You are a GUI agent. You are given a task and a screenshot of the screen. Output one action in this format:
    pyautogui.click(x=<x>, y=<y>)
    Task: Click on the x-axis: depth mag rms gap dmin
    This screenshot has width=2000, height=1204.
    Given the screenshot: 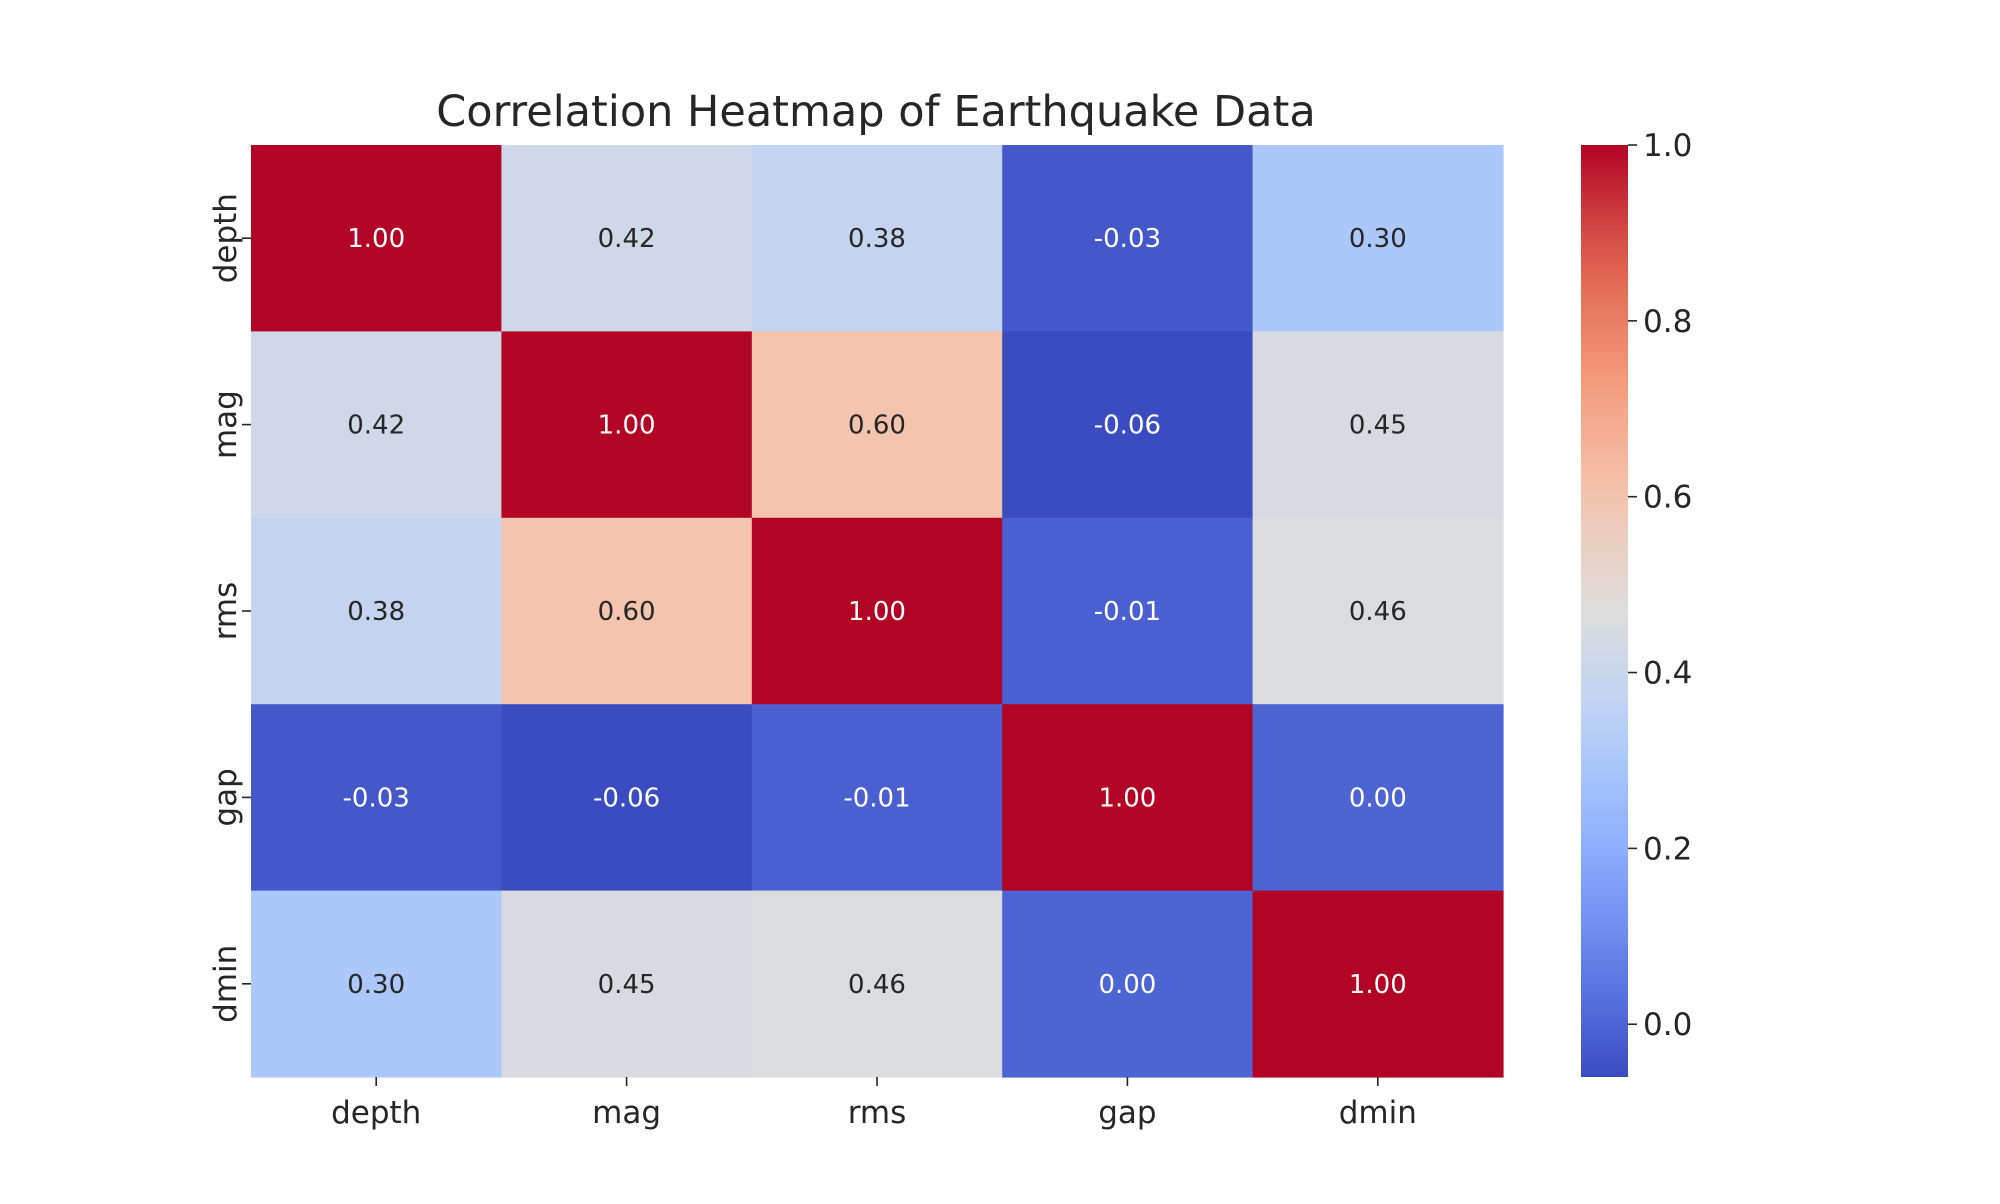 What is the action you would take?
    pyautogui.click(x=874, y=1104)
    